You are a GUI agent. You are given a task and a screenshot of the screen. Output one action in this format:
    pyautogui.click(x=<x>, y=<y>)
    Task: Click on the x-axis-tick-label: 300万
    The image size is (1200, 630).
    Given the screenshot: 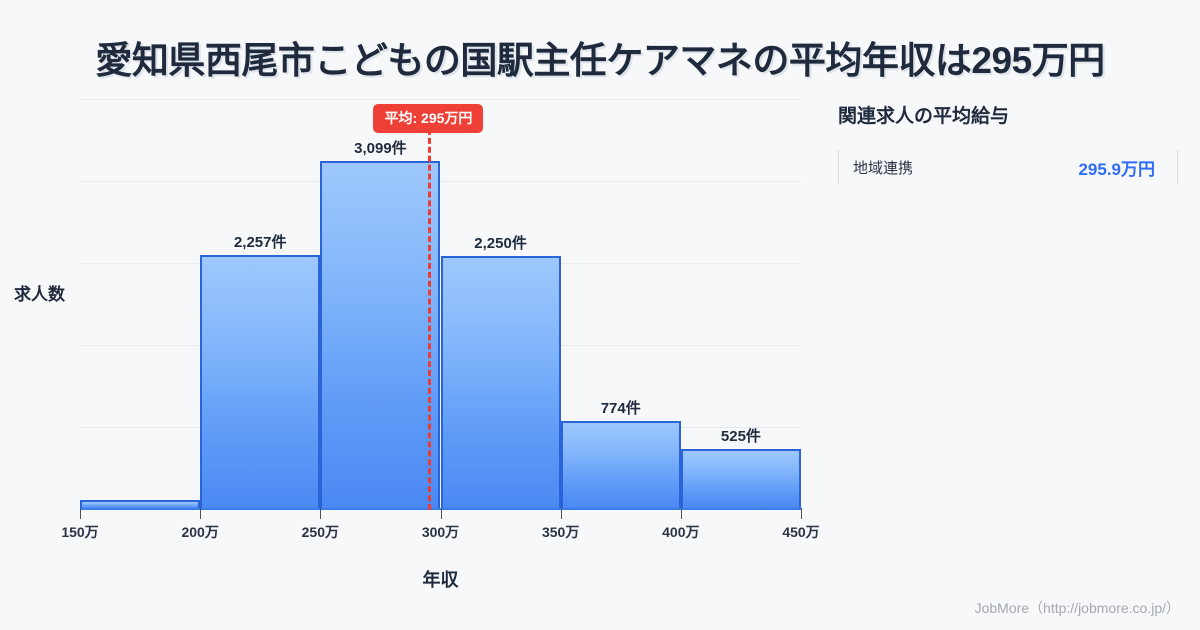 What is the action you would take?
    pyautogui.click(x=440, y=532)
    